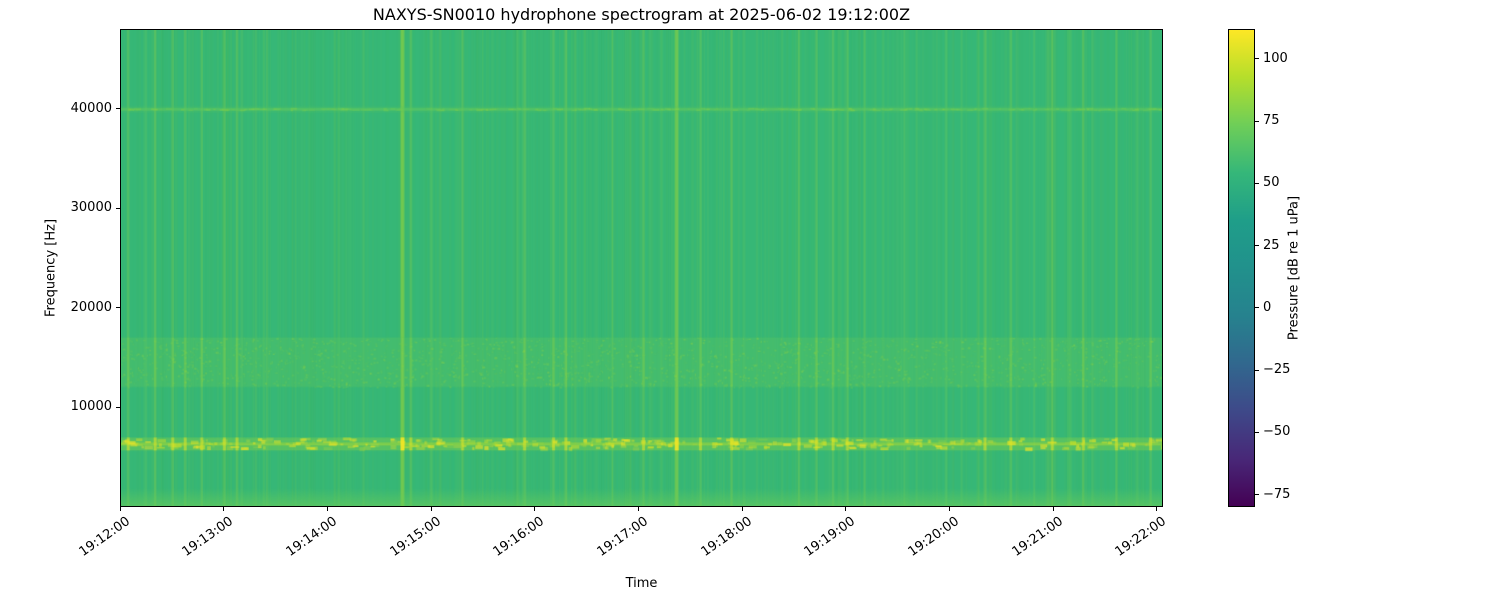 Image resolution: width=1500 pixels, height=600 pixels. Describe the element at coordinates (1267, 307) in the screenshot. I see `colorbar-tick-label: 0` at that location.